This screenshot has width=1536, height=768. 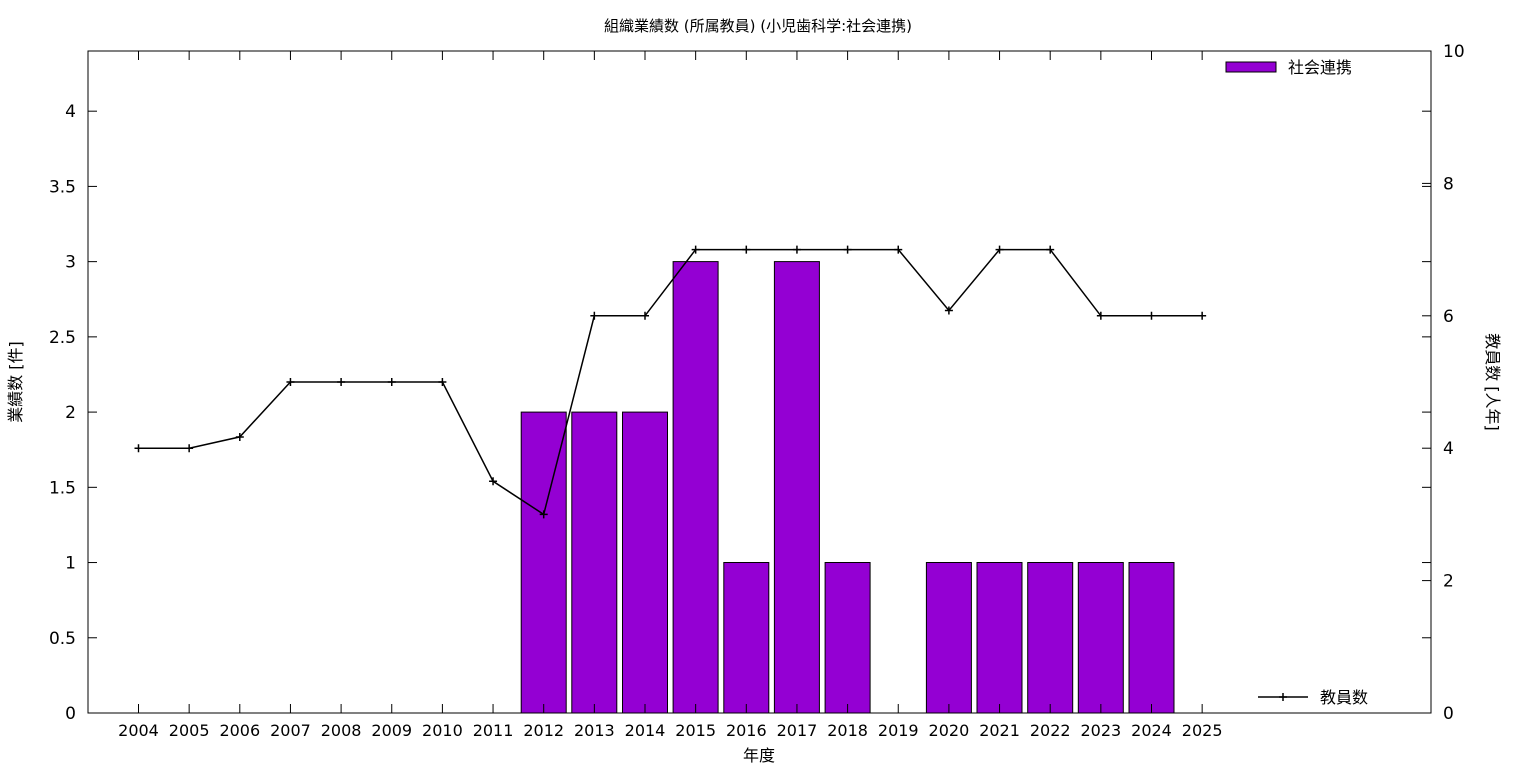 I want to click on x-axis-label: 年度, so click(x=759, y=755).